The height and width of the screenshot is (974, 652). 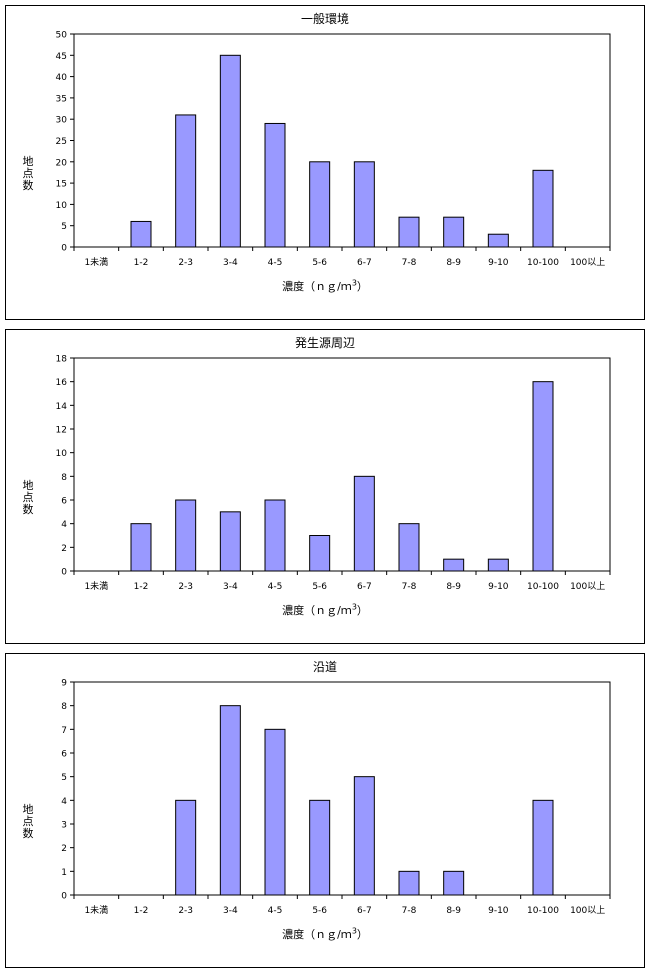 I want to click on y-tick-label: 18, so click(x=62, y=360).